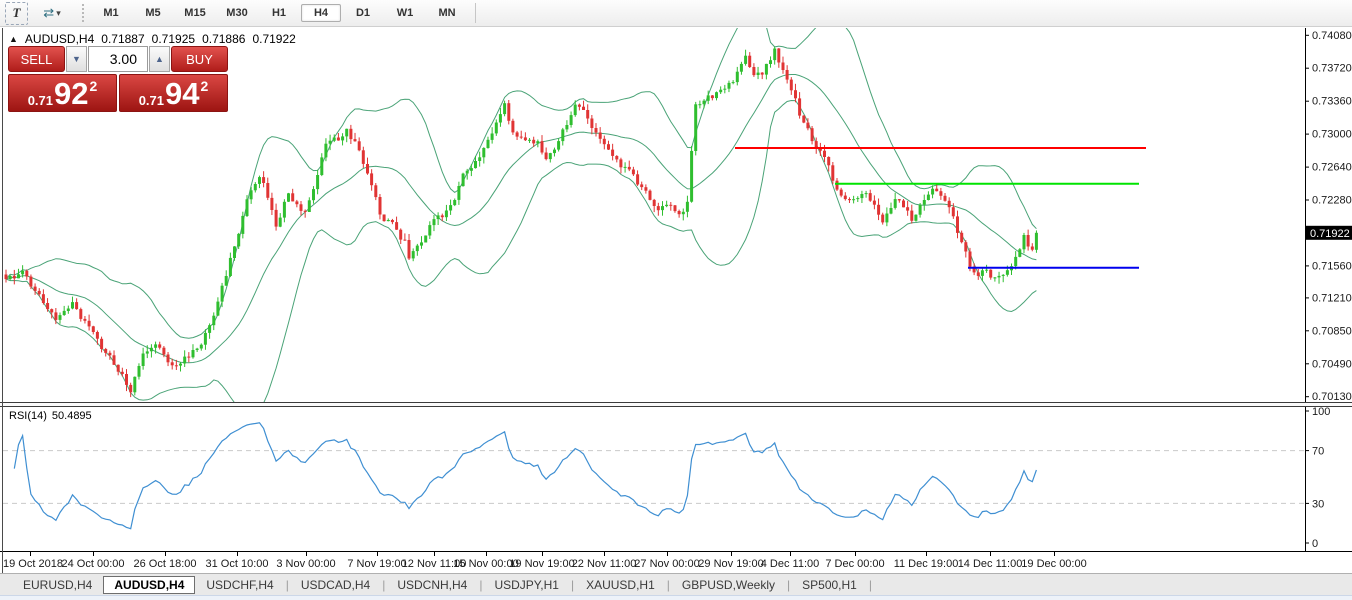  I want to click on pane-splitter, so click(676, 404).